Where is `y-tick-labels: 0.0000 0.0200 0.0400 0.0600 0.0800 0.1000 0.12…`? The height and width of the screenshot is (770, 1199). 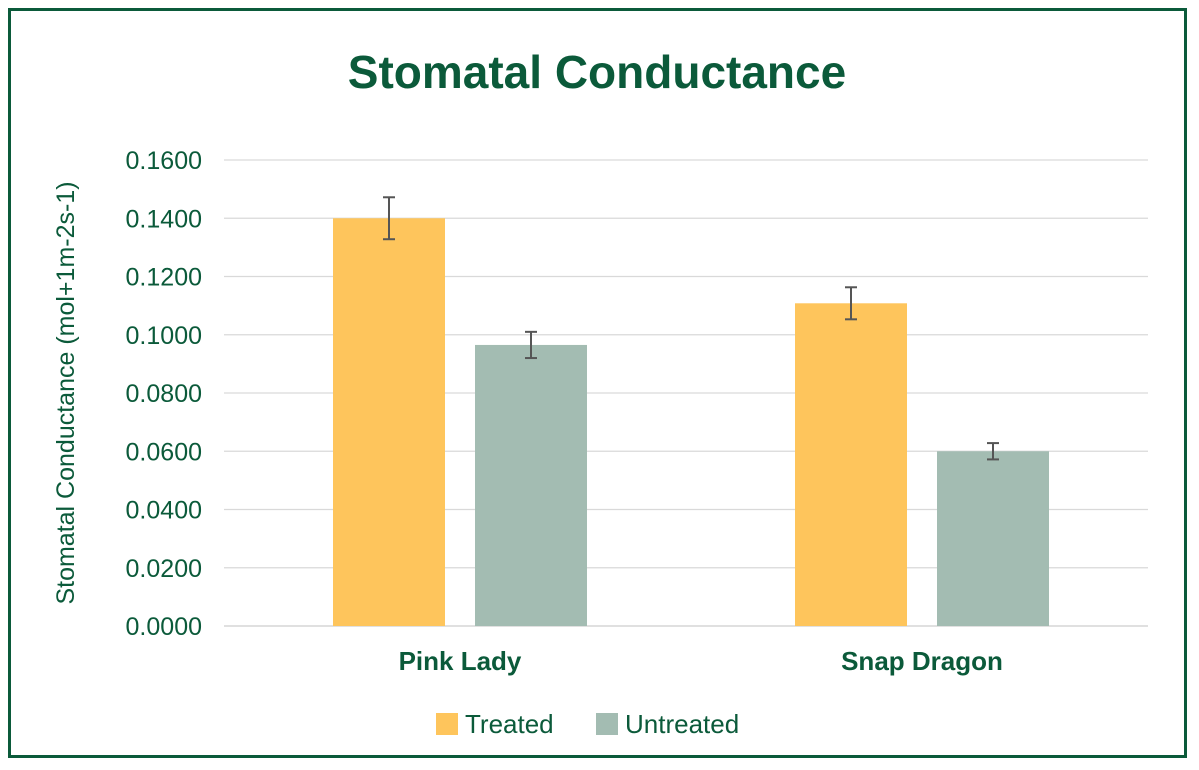 y-tick-labels: 0.0000 0.0200 0.0400 0.0600 0.0800 0.1000 0.12… is located at coordinates (164, 394).